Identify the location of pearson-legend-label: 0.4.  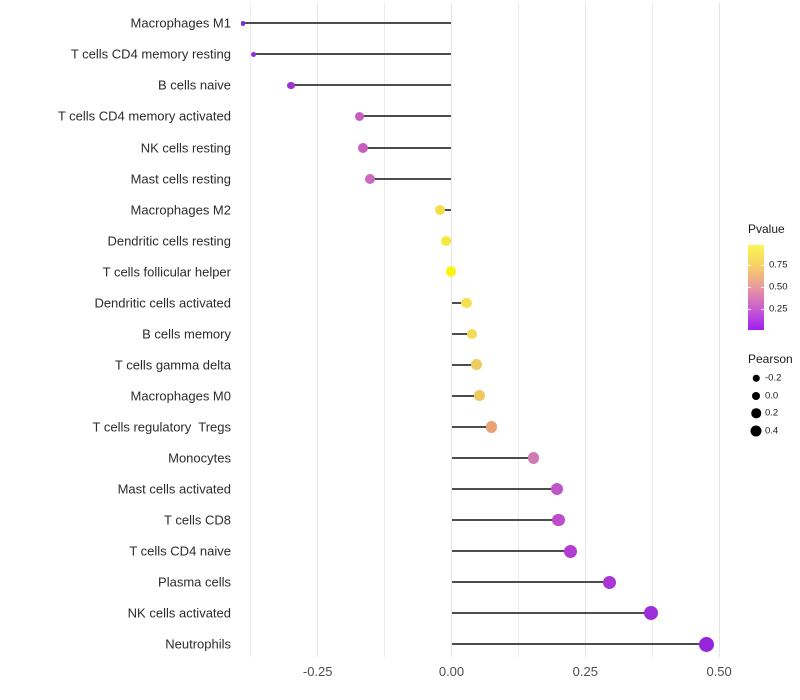
(772, 431).